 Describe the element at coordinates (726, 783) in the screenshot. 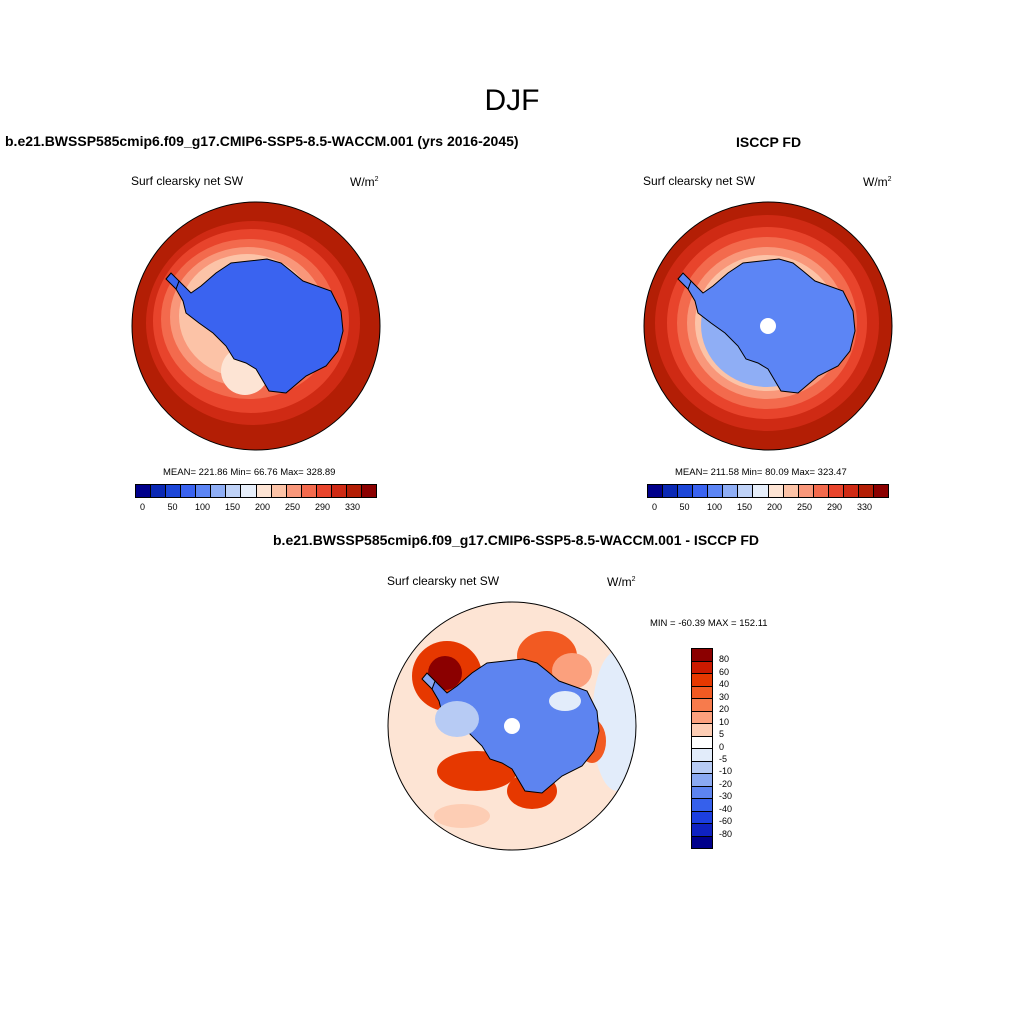

I see `colorbar-tick-label: -20` at that location.